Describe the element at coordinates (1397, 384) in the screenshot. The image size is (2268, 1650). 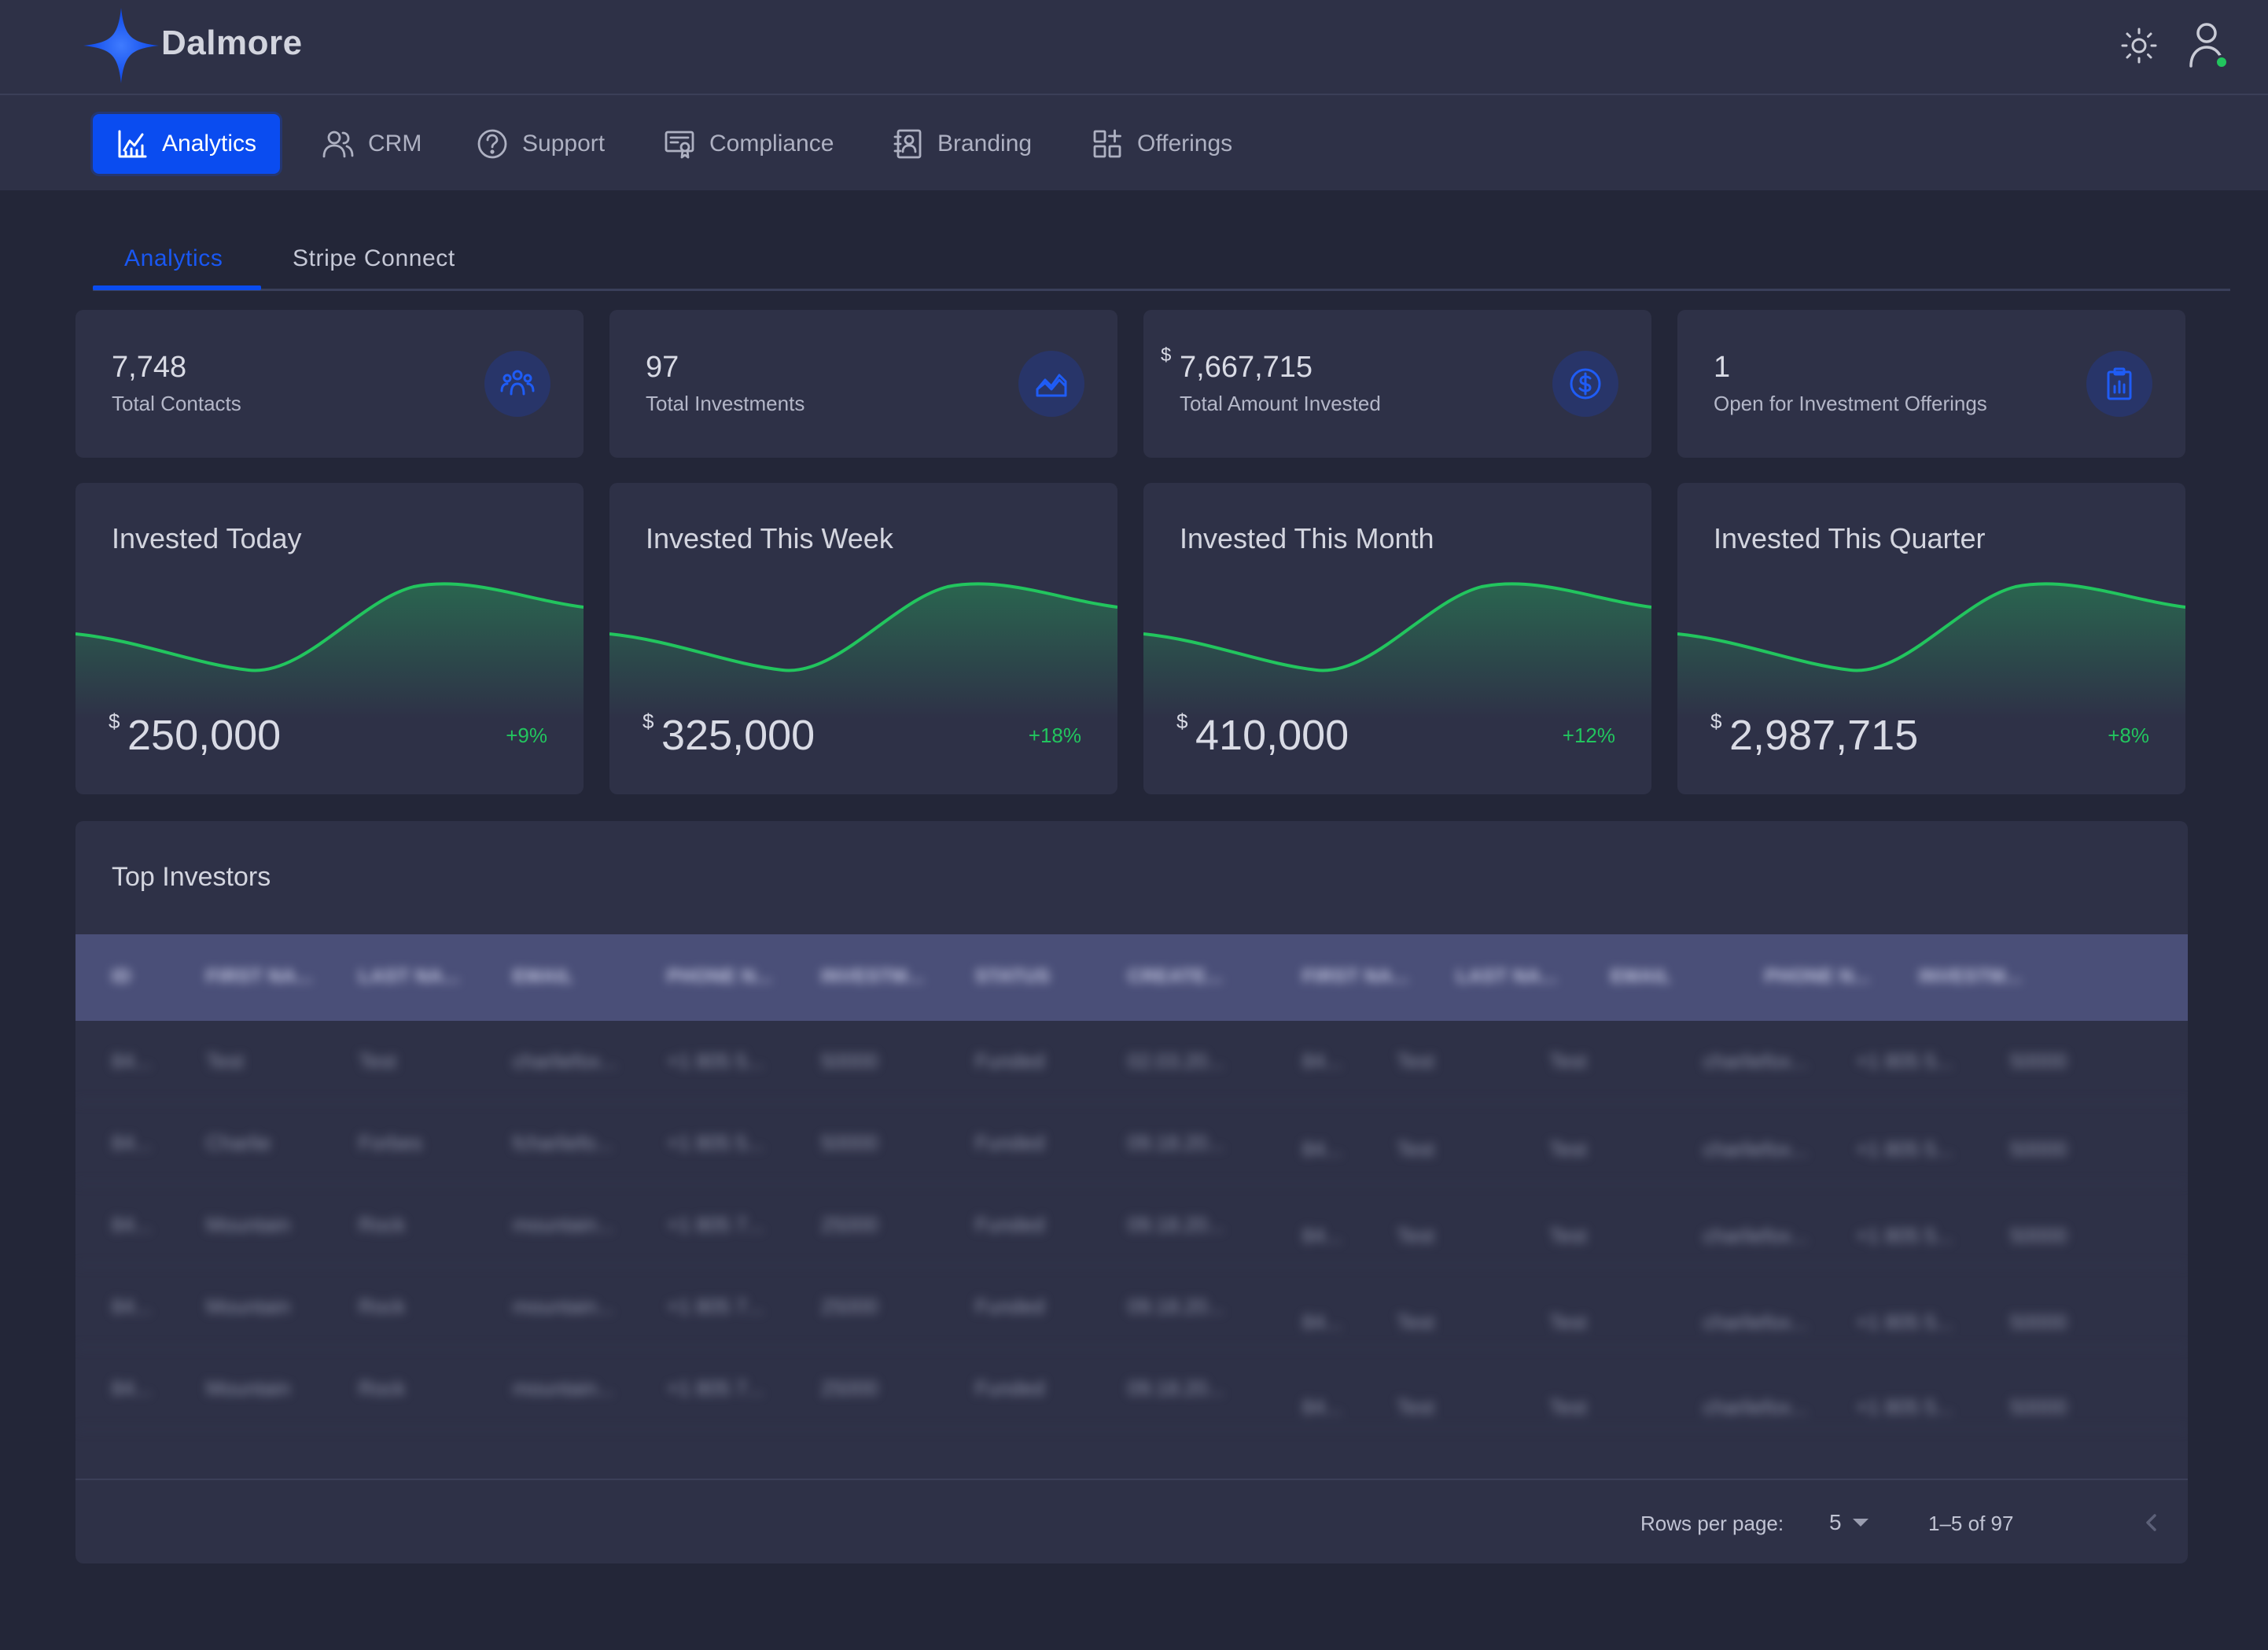
I see `stat-card-total-amount-invested: $ 7,667,715 Total Amount Invested` at that location.